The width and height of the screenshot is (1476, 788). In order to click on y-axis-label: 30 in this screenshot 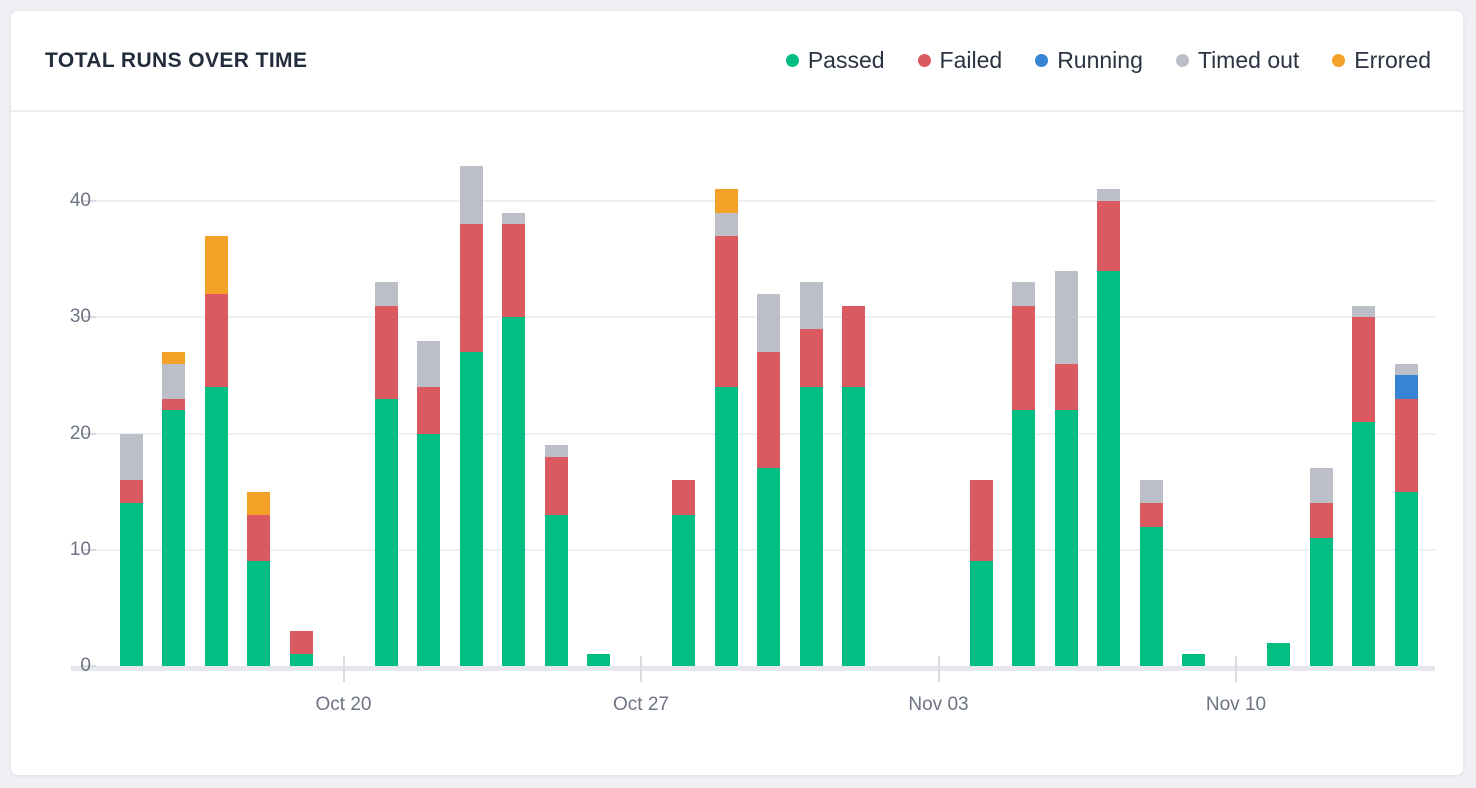, I will do `click(80, 317)`.